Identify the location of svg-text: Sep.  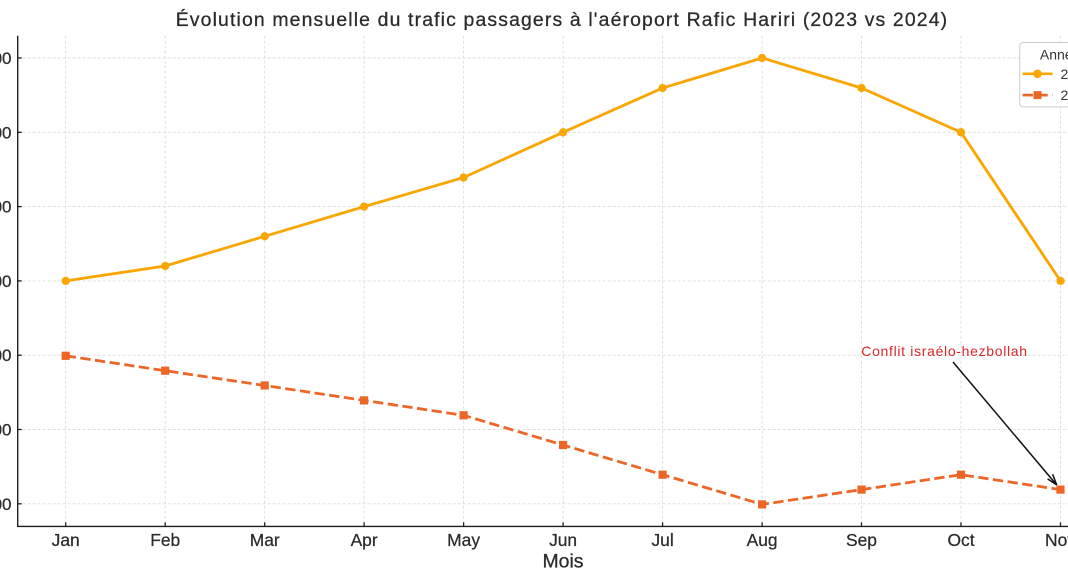
(861, 540).